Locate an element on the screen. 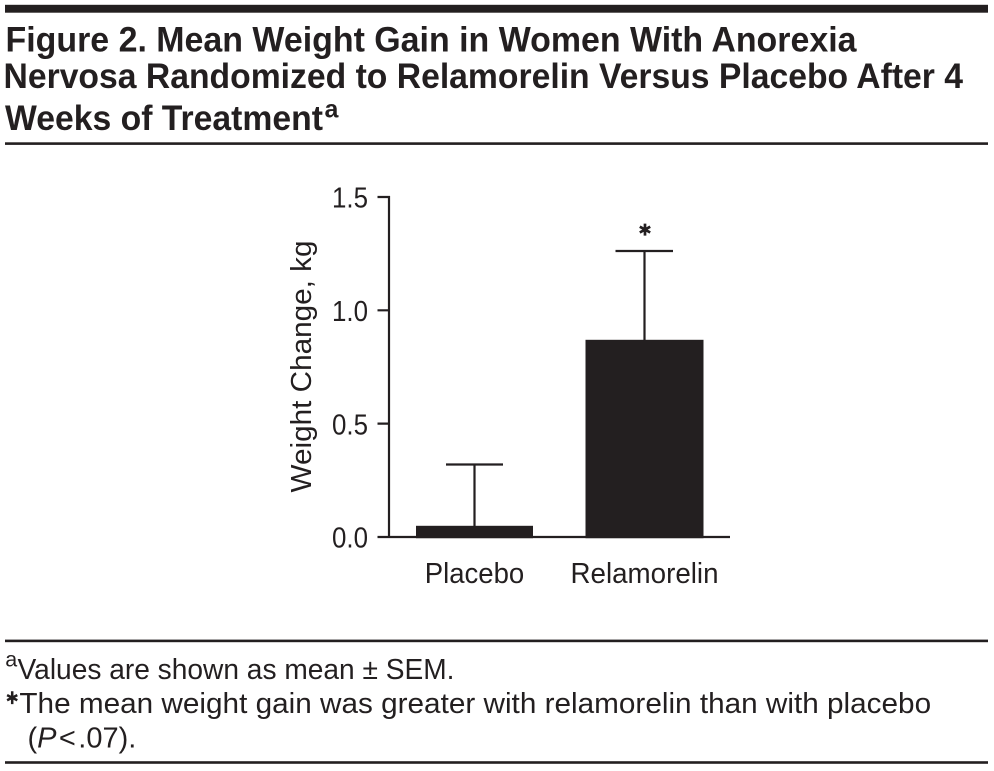 The image size is (994, 771). svg-text: Placebo is located at coordinates (475, 574).